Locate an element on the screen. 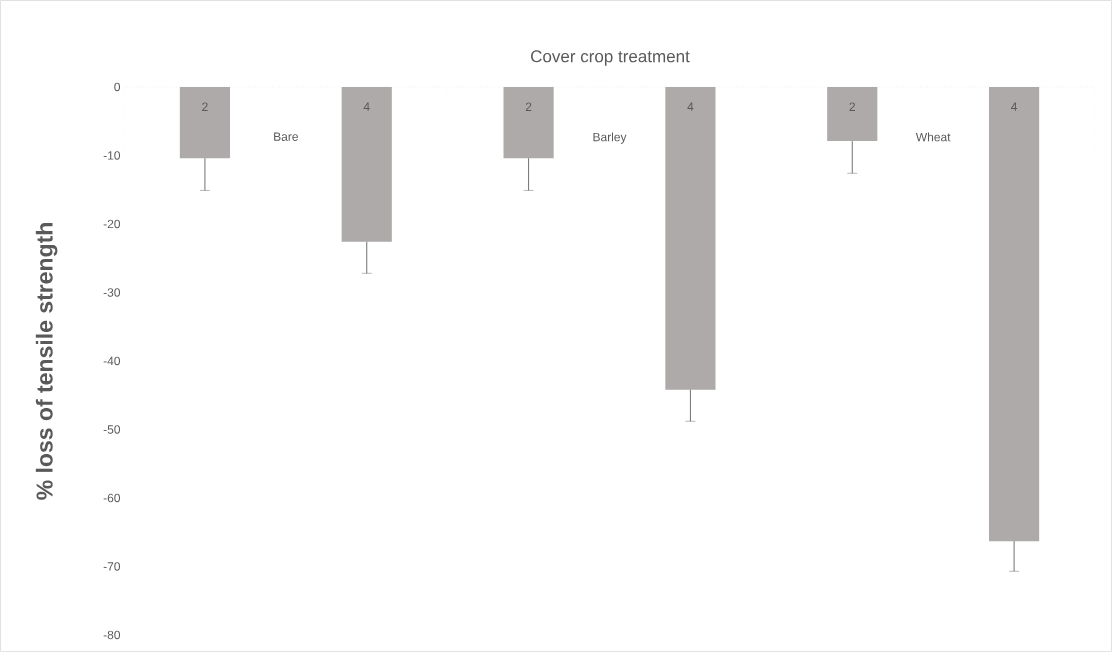 The height and width of the screenshot is (652, 1112). y-tick-label: -40 is located at coordinates (112, 361).